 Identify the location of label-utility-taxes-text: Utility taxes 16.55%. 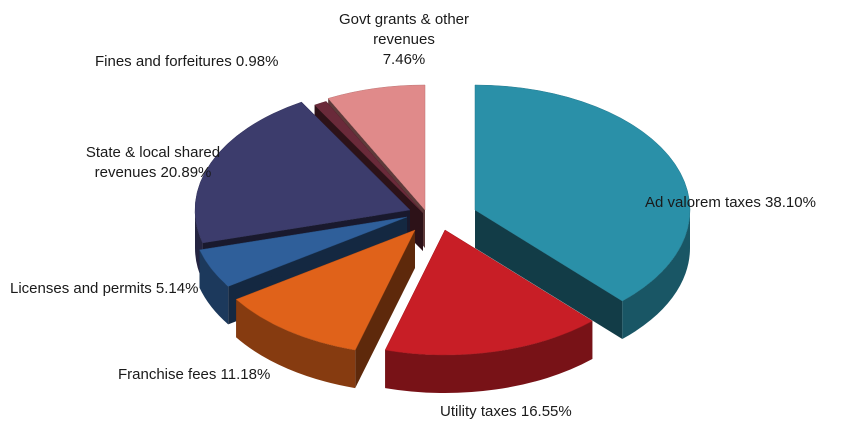
(506, 411).